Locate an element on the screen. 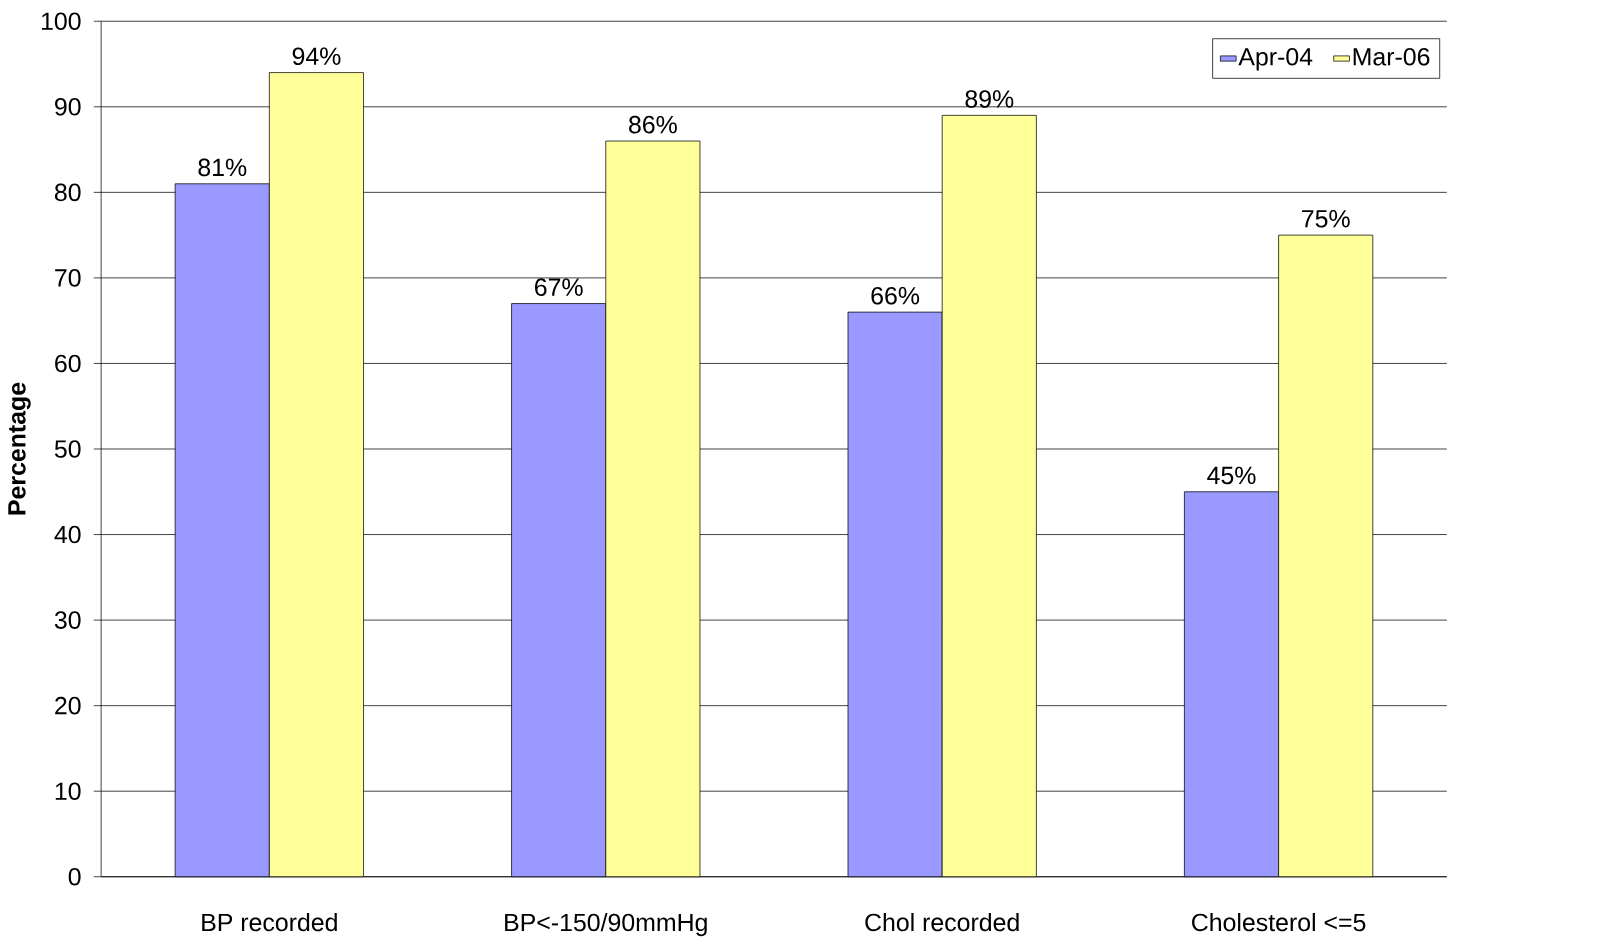 The height and width of the screenshot is (944, 1615). y-tick-label: 80 is located at coordinates (67, 192).